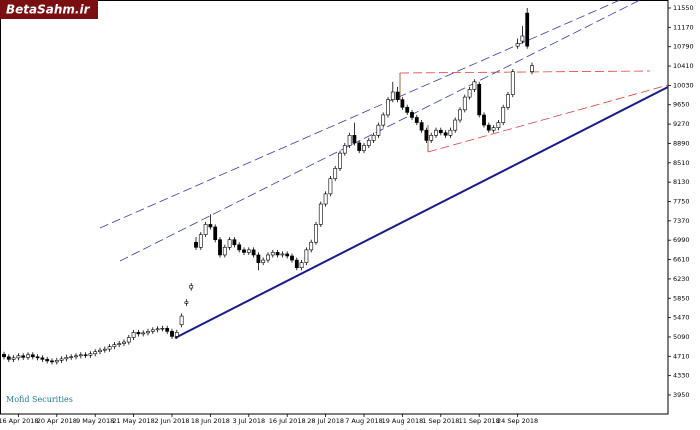  What do you see at coordinates (287, 421) in the screenshot?
I see `x-tick-label: 16 Jul 2018` at bounding box center [287, 421].